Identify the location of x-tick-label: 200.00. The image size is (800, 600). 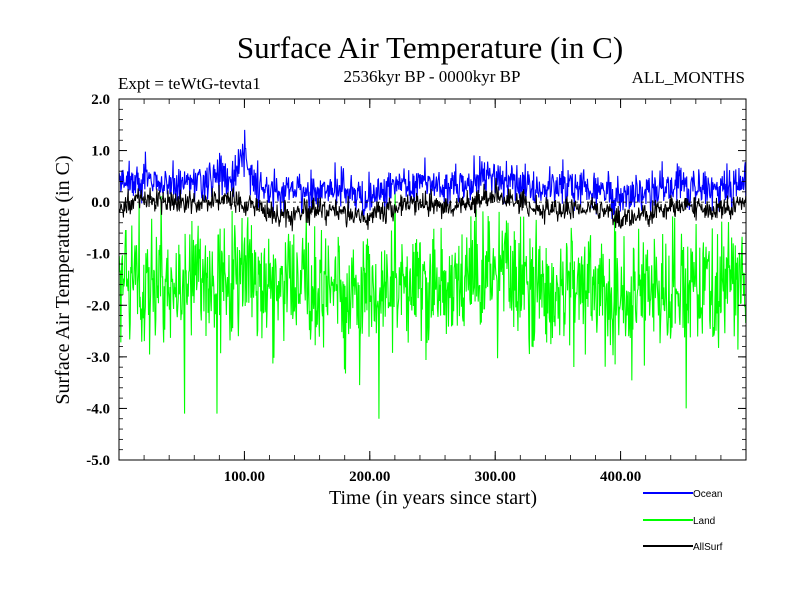
(369, 477).